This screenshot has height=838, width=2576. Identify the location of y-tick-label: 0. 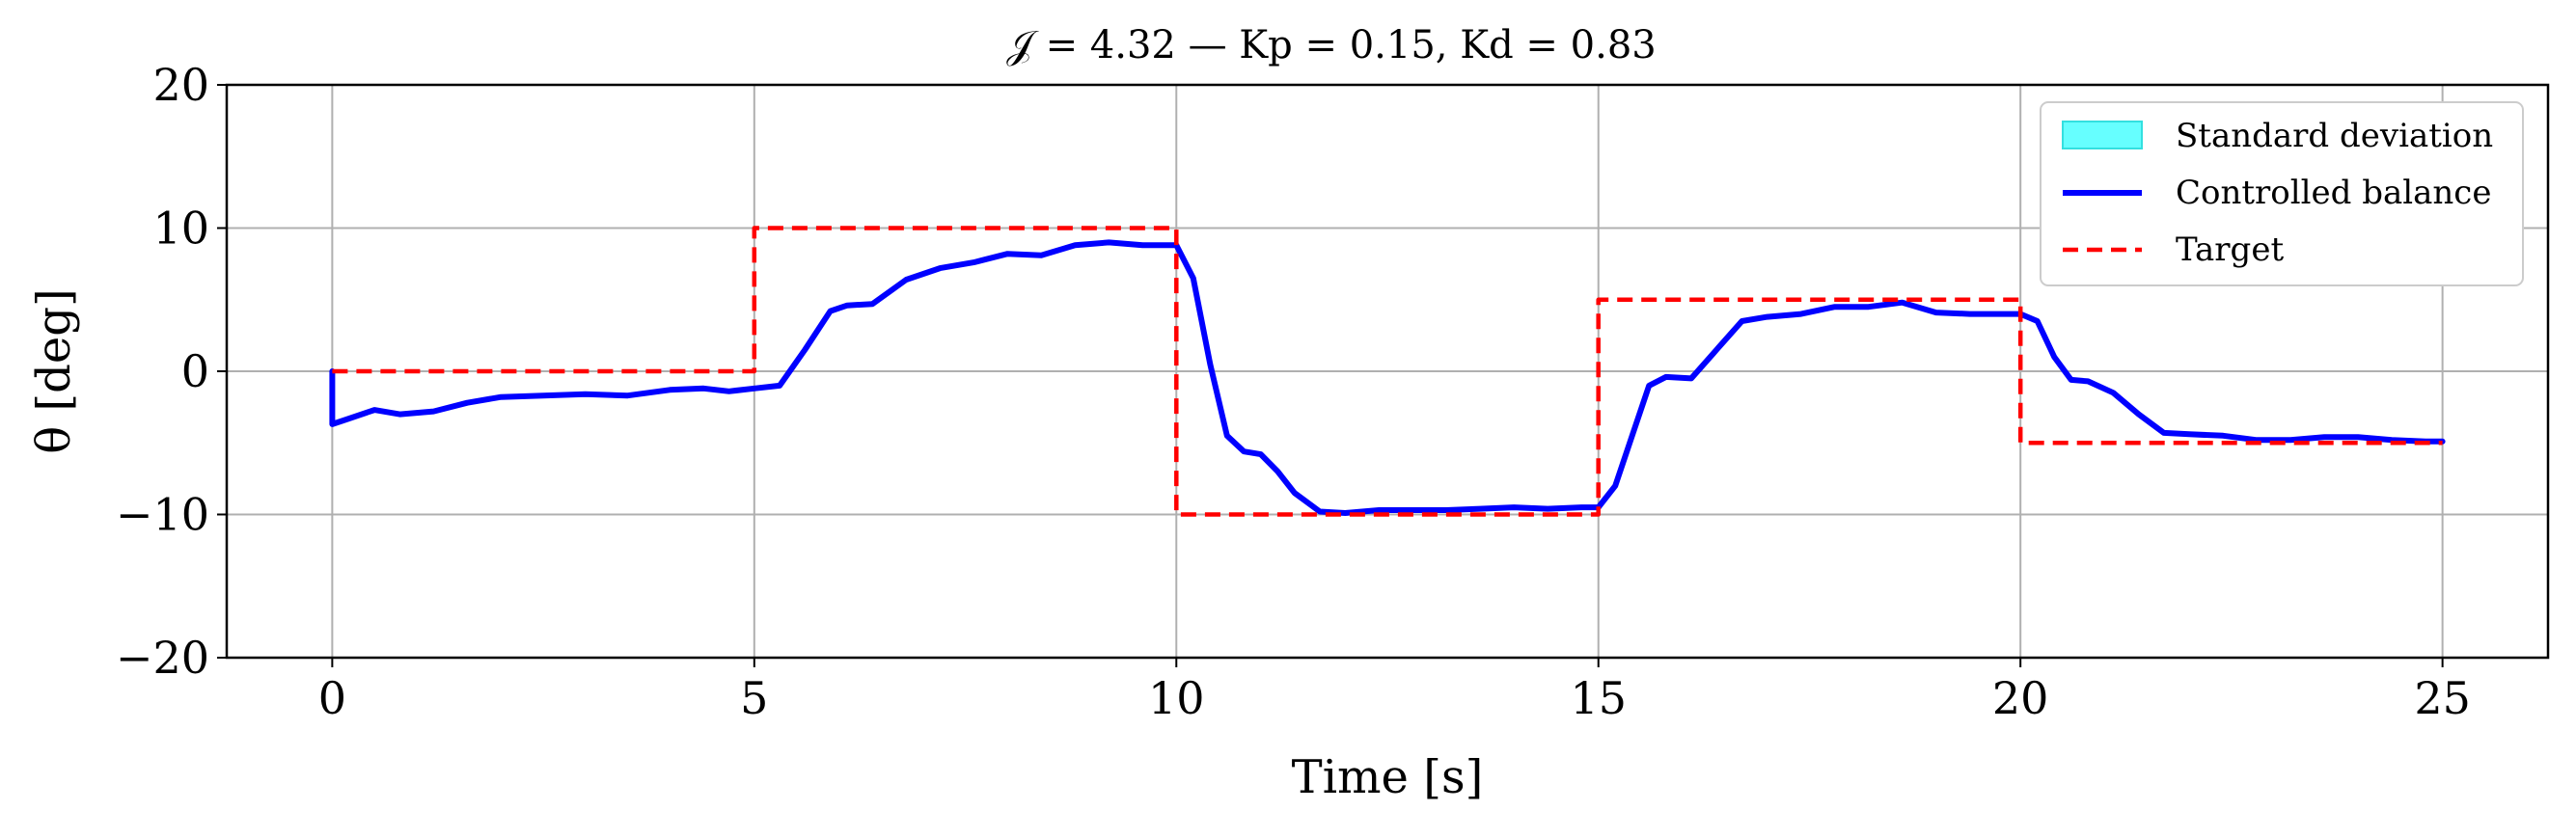
(195, 371).